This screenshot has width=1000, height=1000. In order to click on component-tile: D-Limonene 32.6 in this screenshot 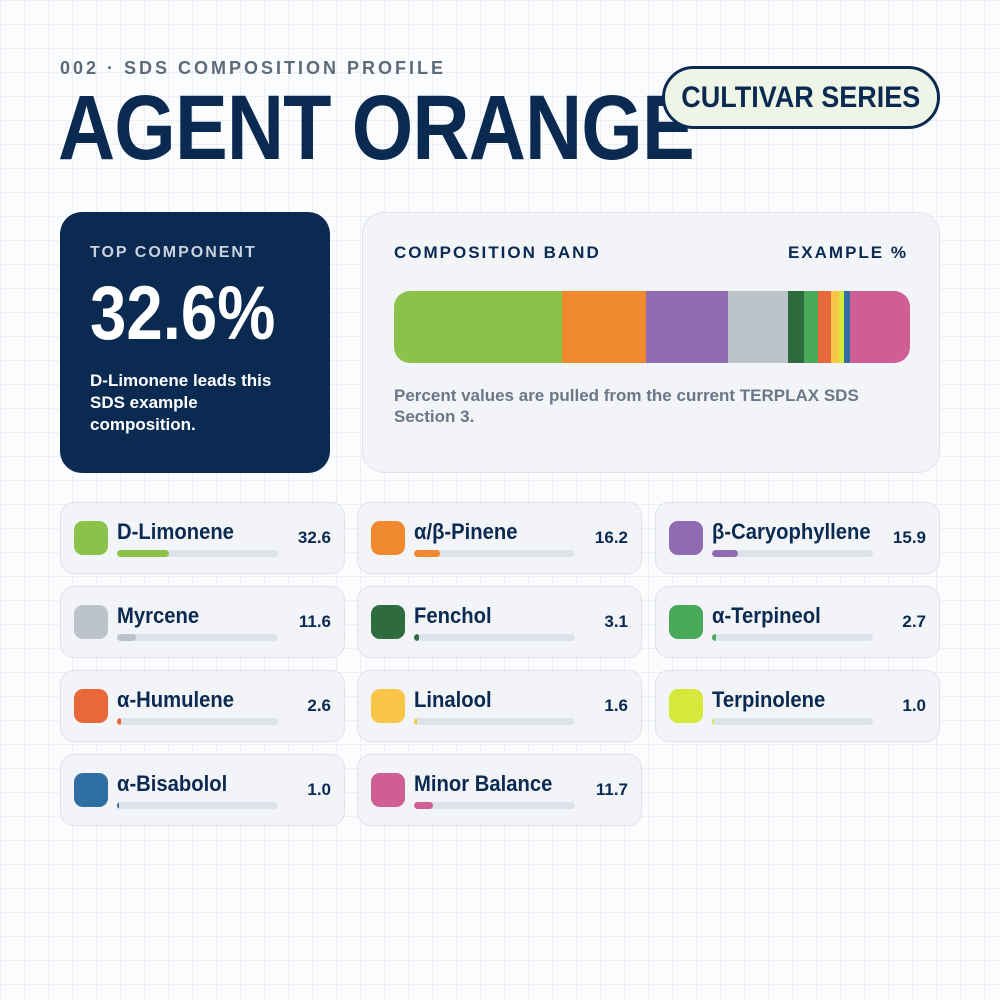, I will do `click(202, 538)`.